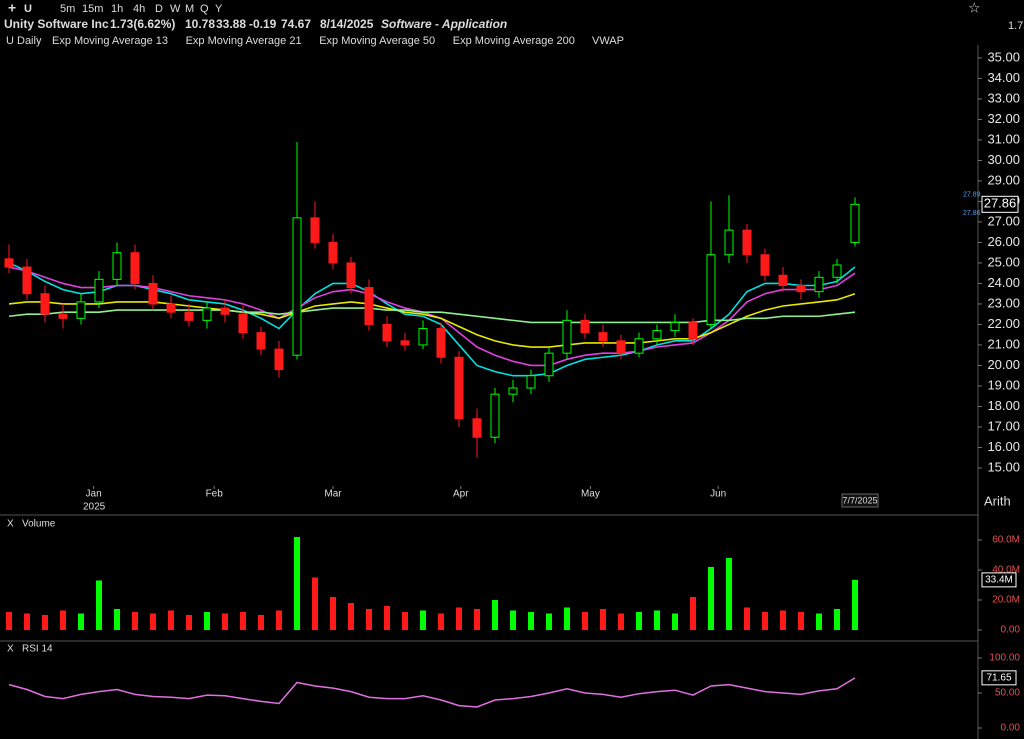 This screenshot has height=739, width=1024. I want to click on y-tick-label: 100.00, so click(1004, 658).